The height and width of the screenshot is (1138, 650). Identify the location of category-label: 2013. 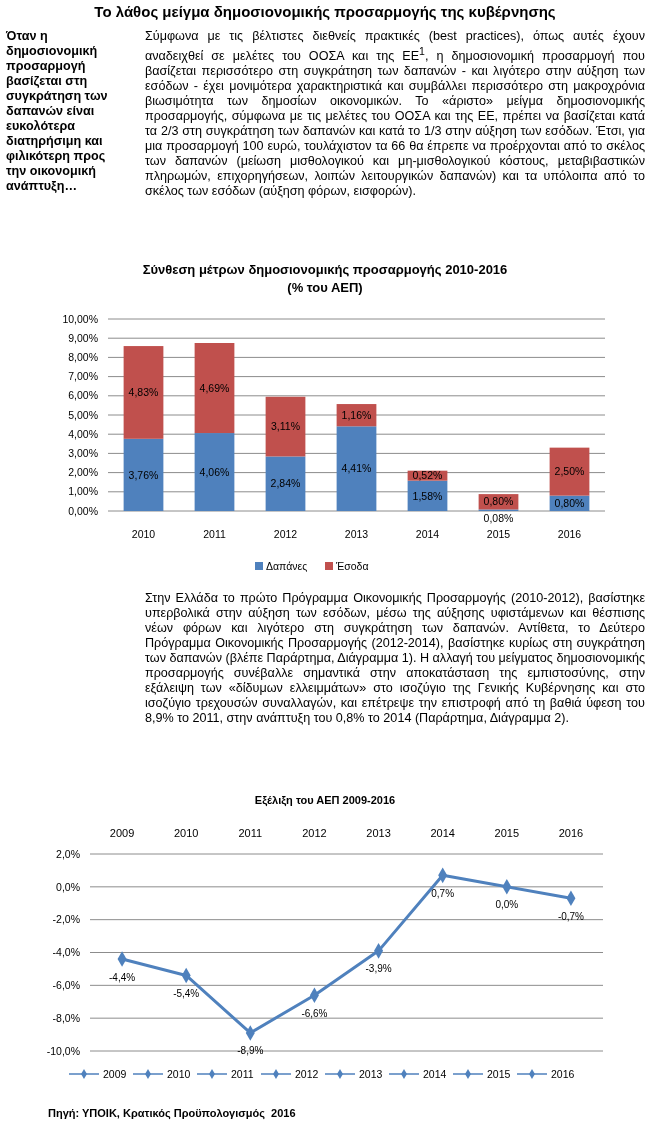
(378, 832).